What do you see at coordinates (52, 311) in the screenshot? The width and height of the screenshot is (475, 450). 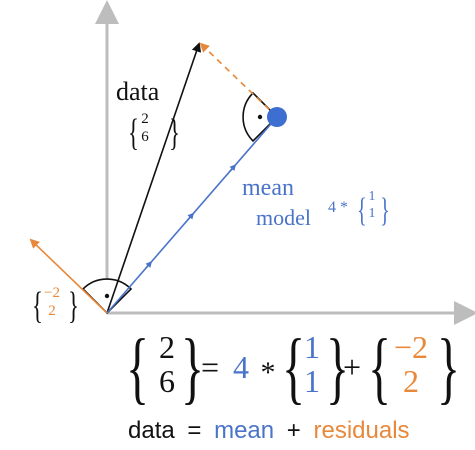 I see `residual-vector-bottom: 2` at bounding box center [52, 311].